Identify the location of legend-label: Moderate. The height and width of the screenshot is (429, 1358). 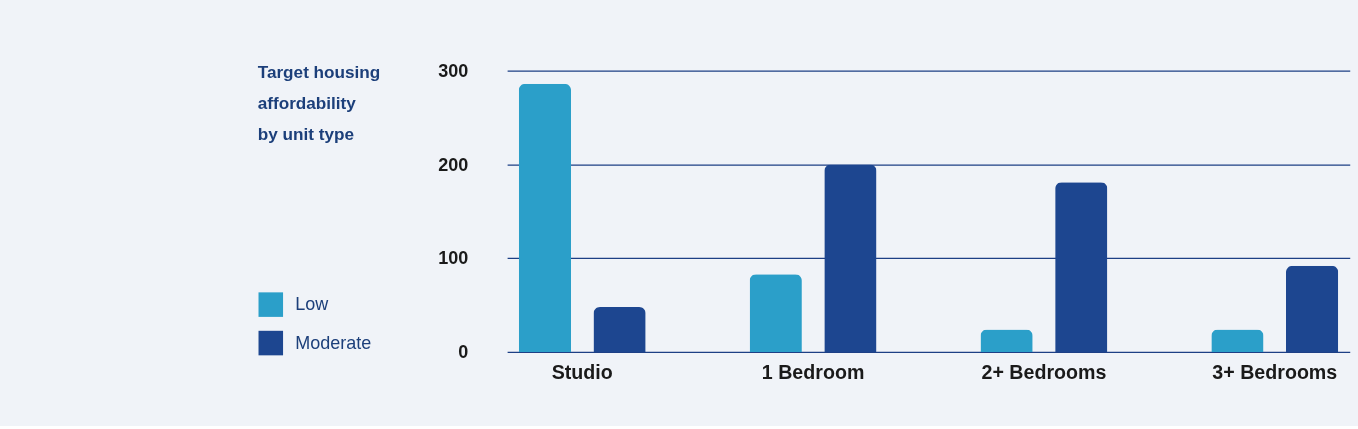
(333, 342).